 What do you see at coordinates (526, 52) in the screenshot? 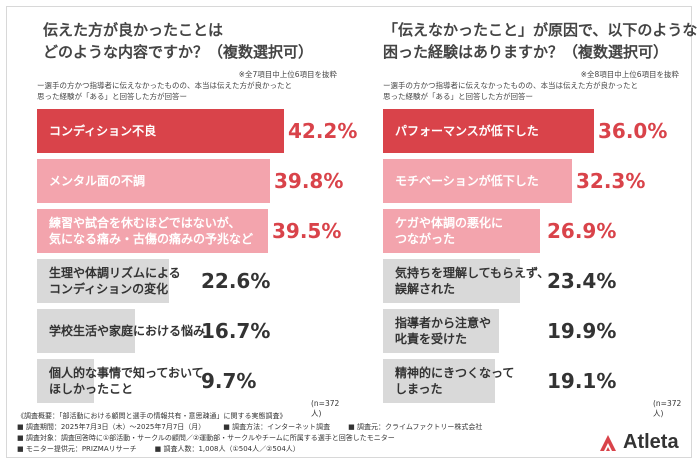
I see `right-title-line2: 困った経験はありますか？（複数選択可）` at bounding box center [526, 52].